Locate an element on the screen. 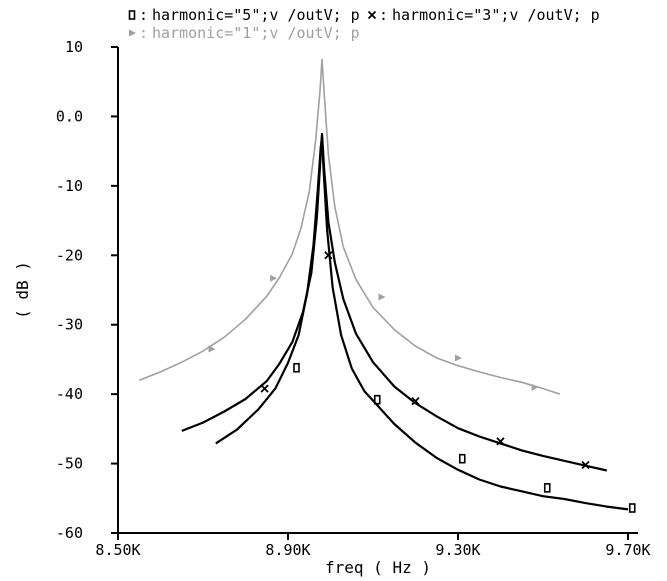 The width and height of the screenshot is (667, 581). x-axis-title: freq ( Hz ) is located at coordinates (378, 567).